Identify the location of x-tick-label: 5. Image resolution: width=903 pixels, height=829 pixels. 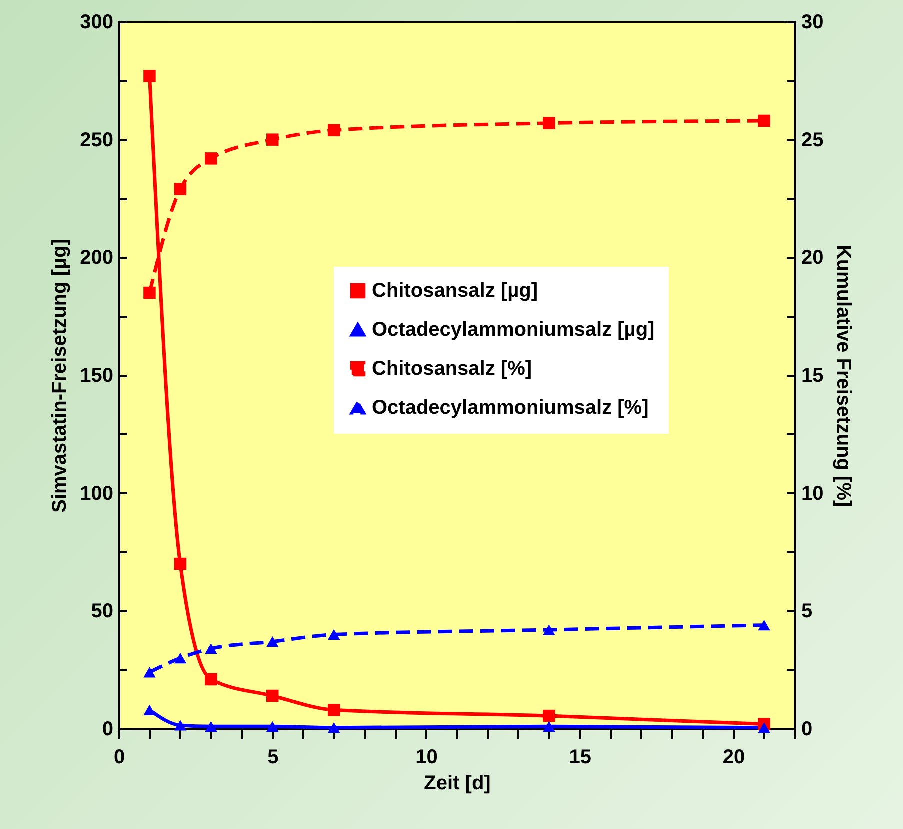
(273, 757).